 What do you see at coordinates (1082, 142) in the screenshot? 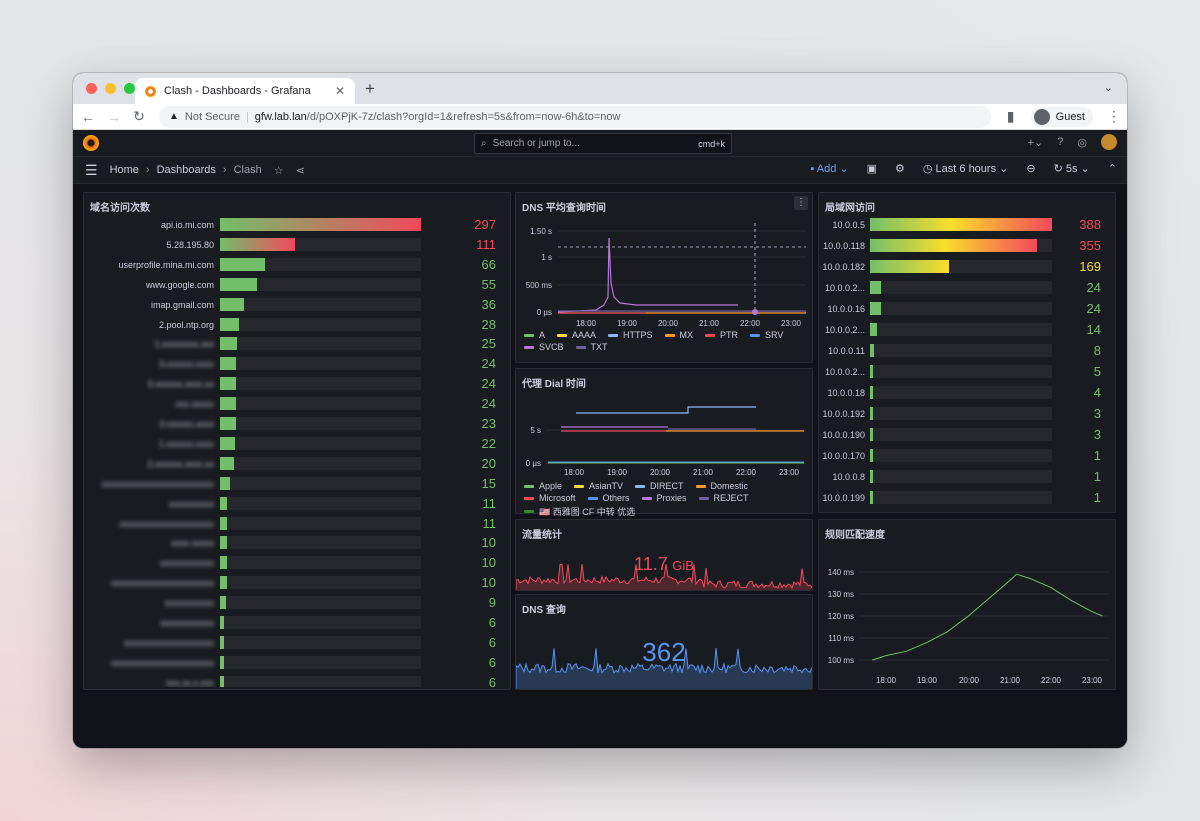
I see `rss-icon: ◎` at bounding box center [1082, 142].